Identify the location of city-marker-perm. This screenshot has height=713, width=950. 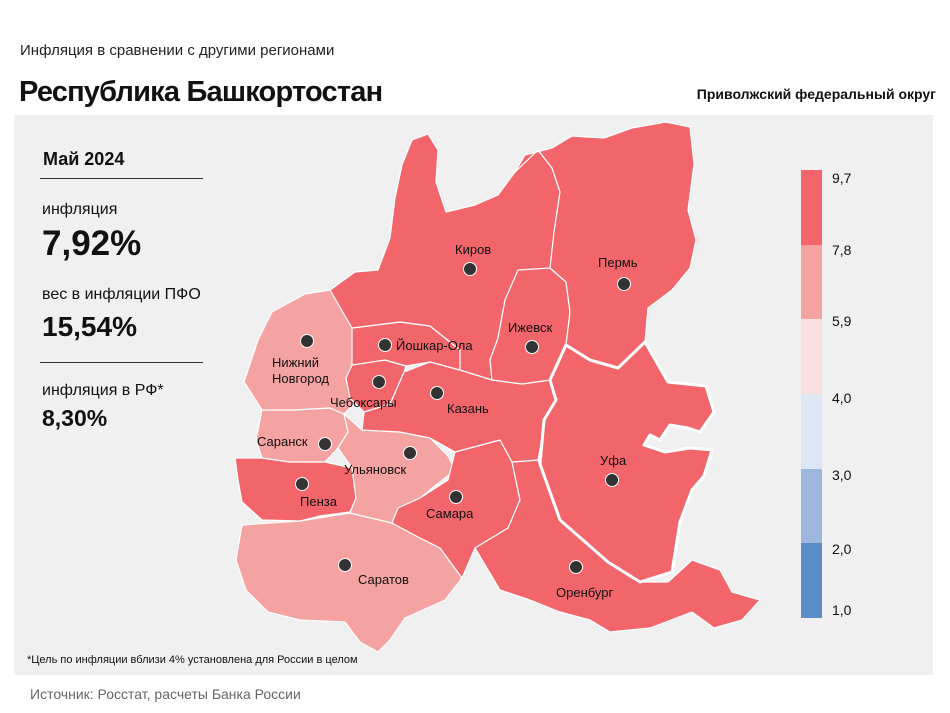
(624, 284).